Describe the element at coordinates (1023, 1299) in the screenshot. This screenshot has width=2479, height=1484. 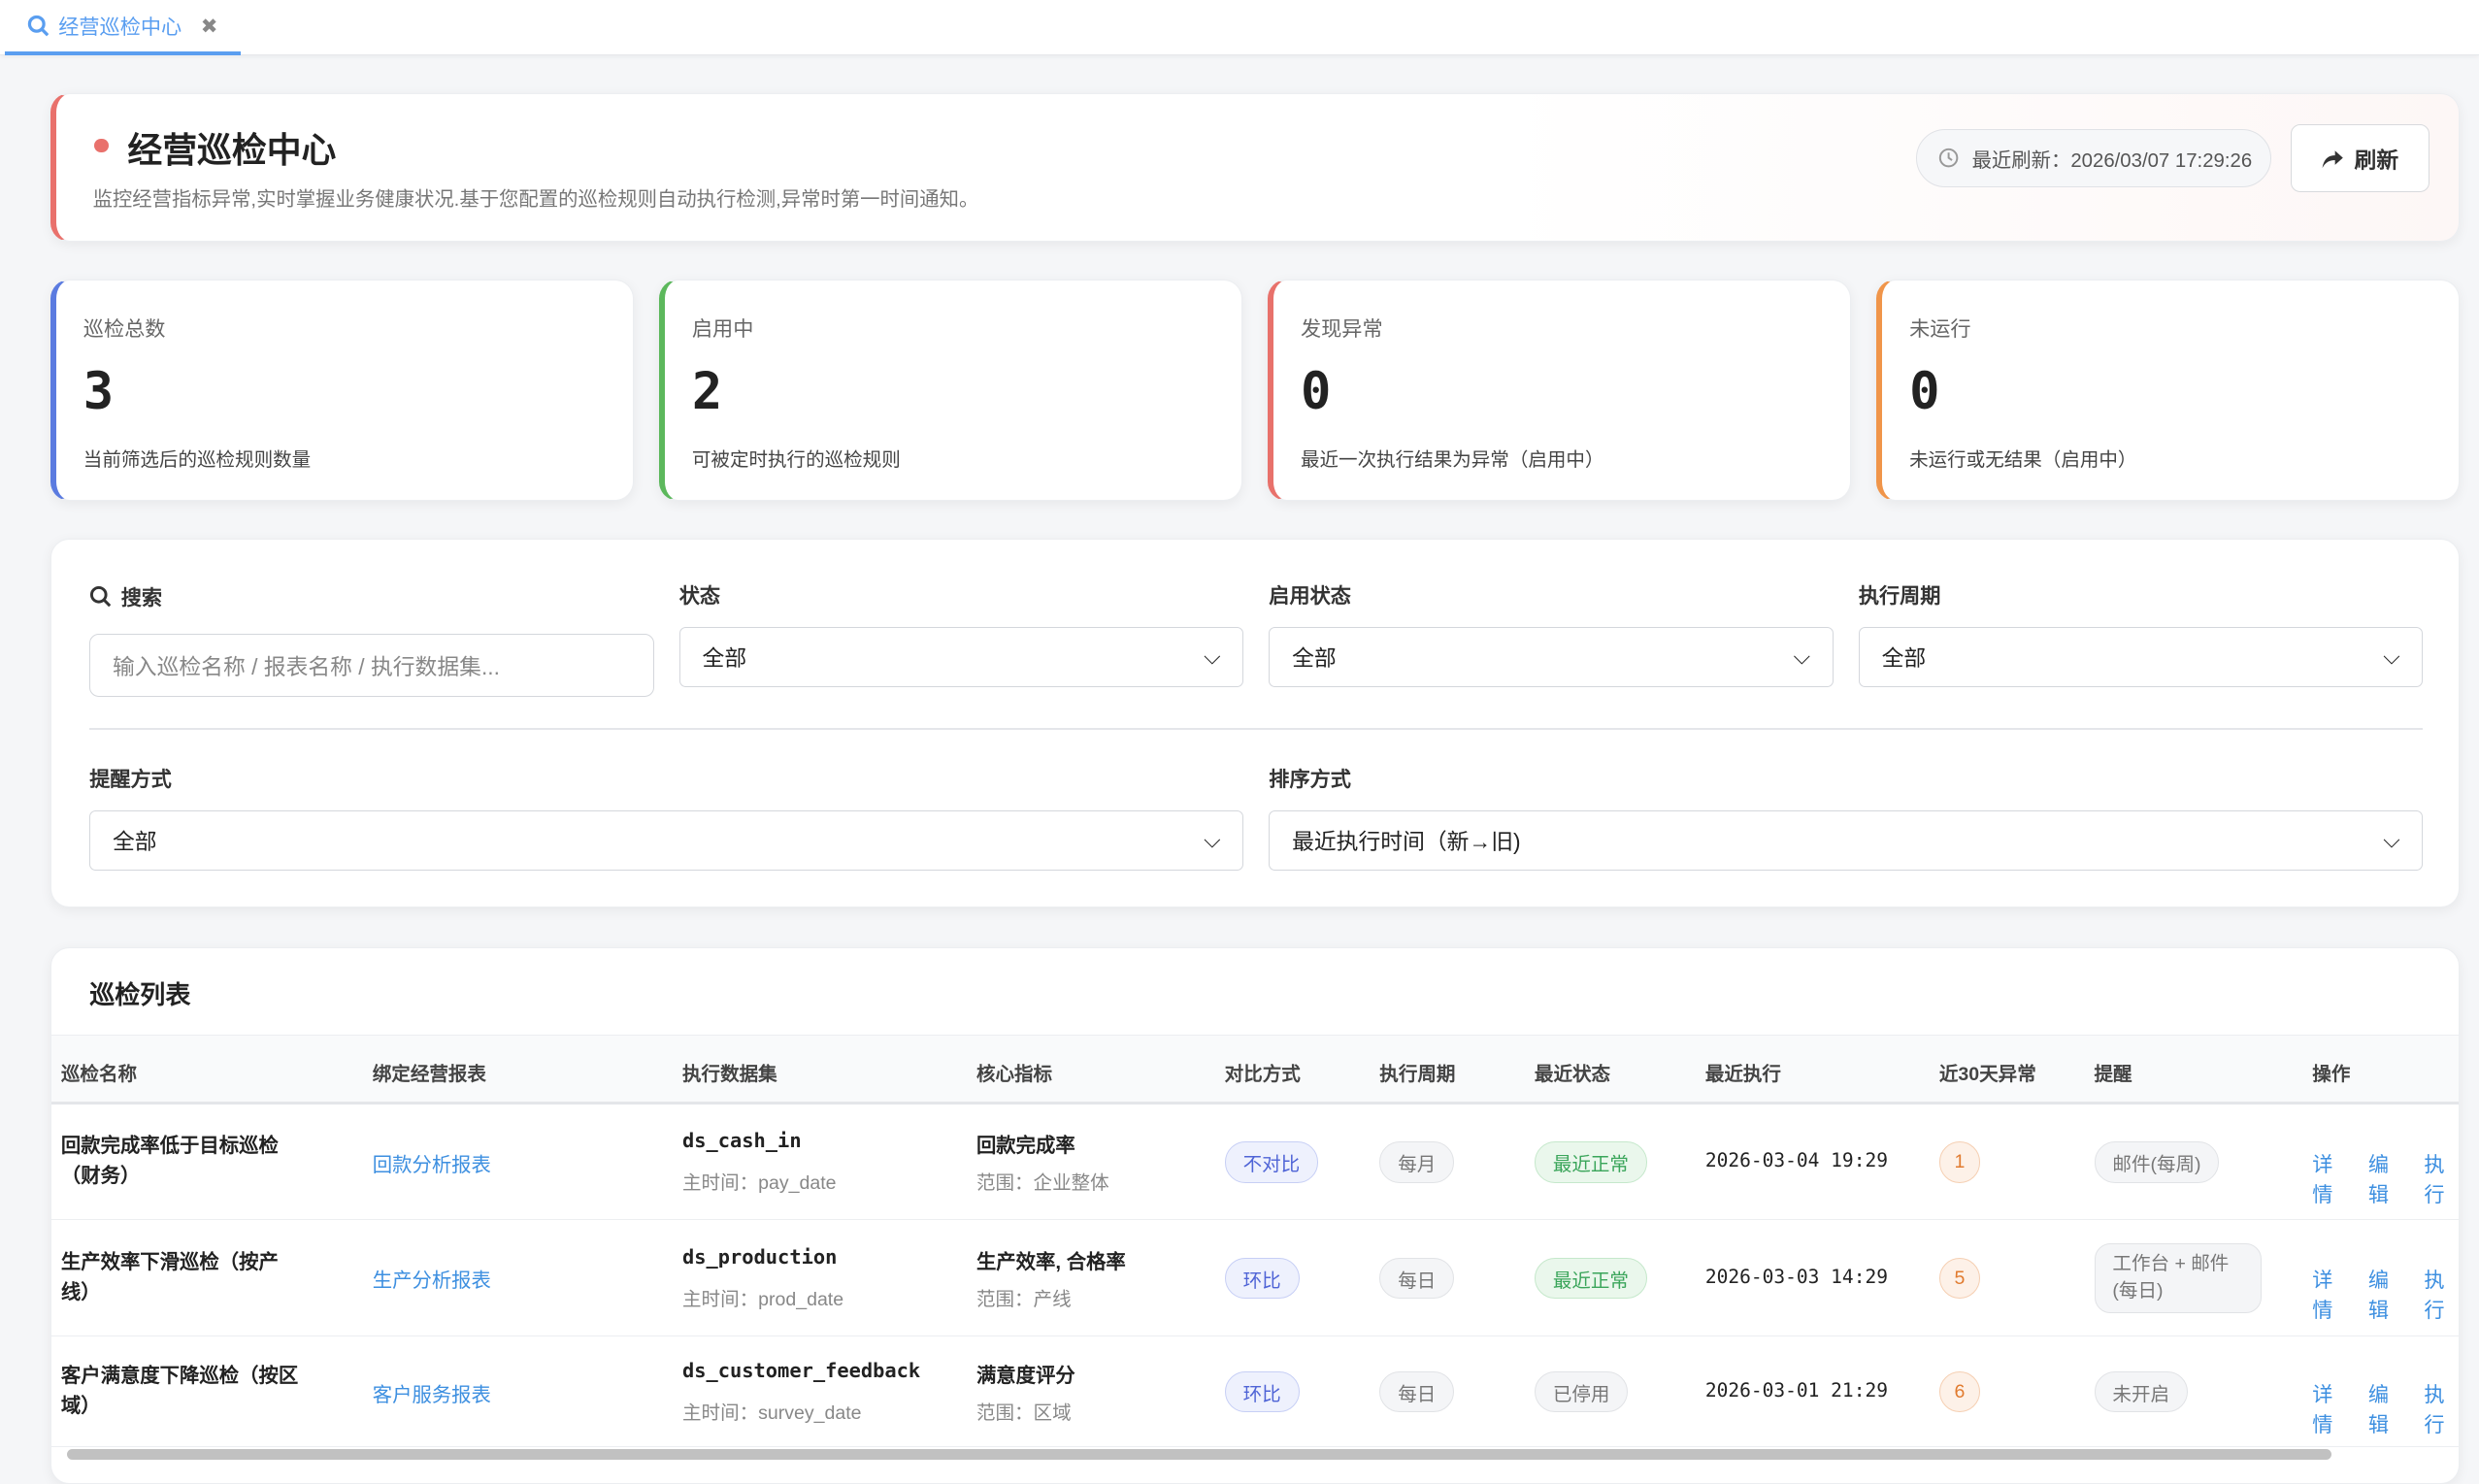
I see `metric-scope: 范围：产线` at that location.